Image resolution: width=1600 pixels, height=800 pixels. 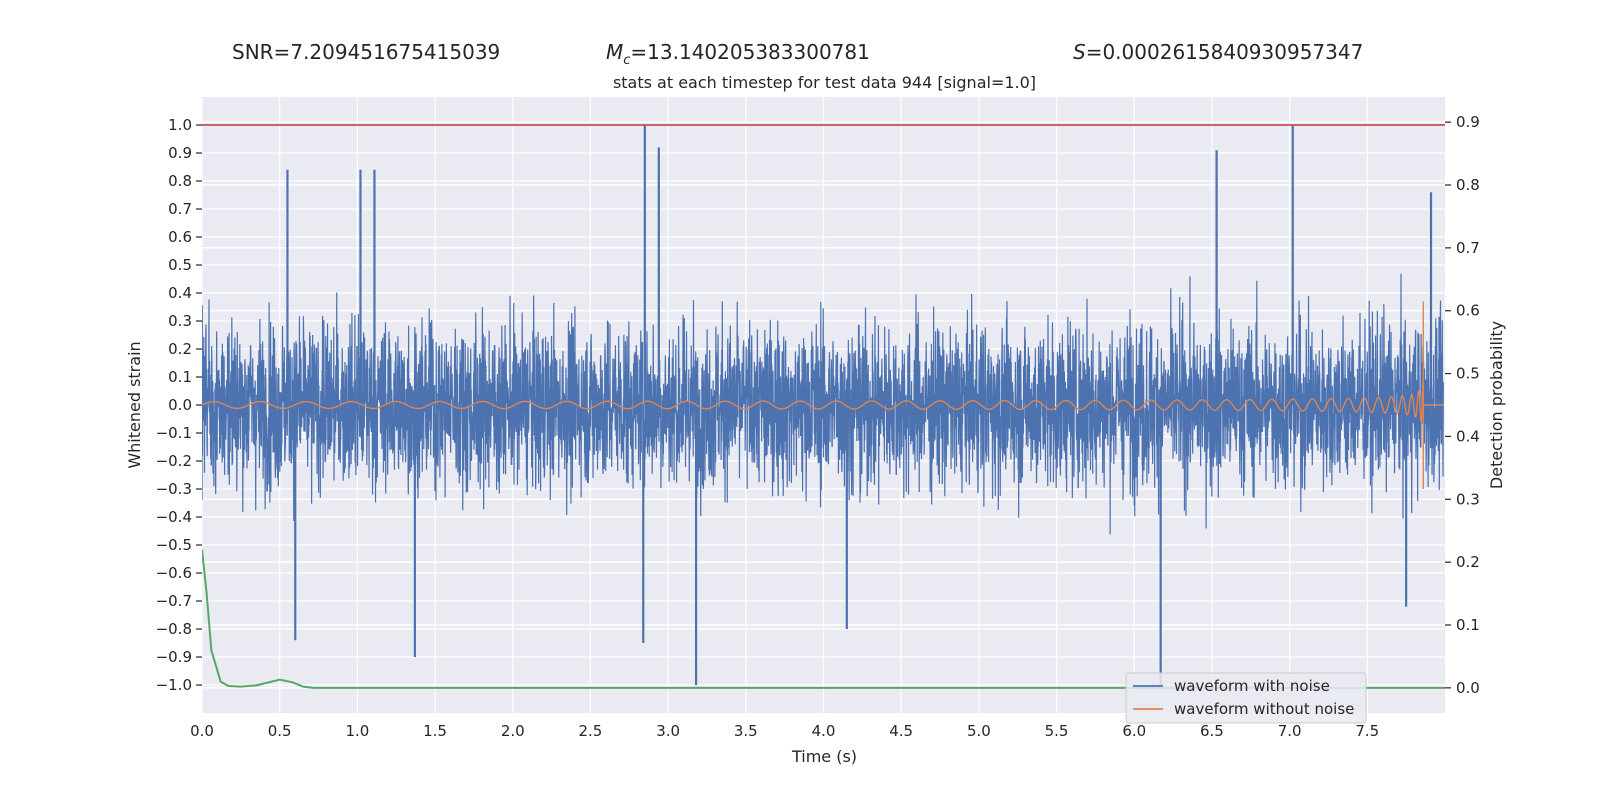 I want to click on x-tick-label: 0.5, so click(x=280, y=731).